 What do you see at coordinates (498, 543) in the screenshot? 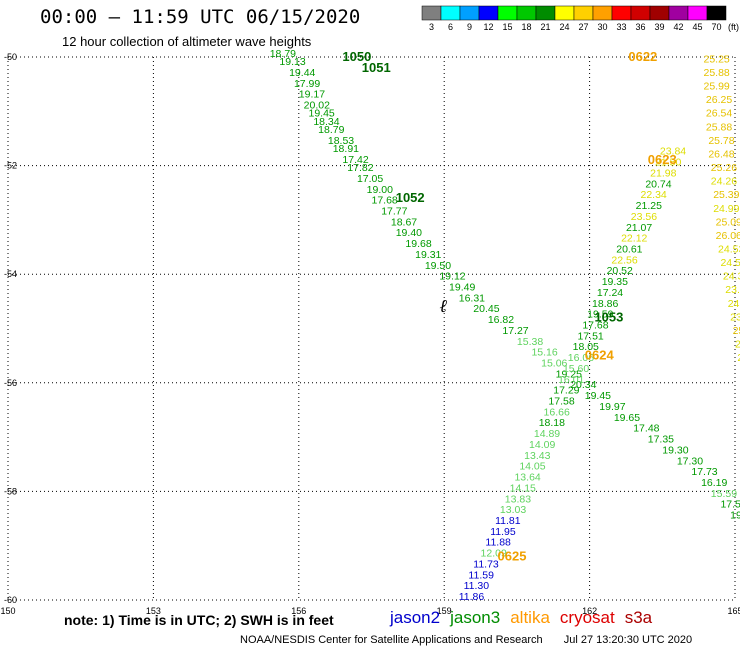
I see `wave-height-value: 11.88` at bounding box center [498, 543].